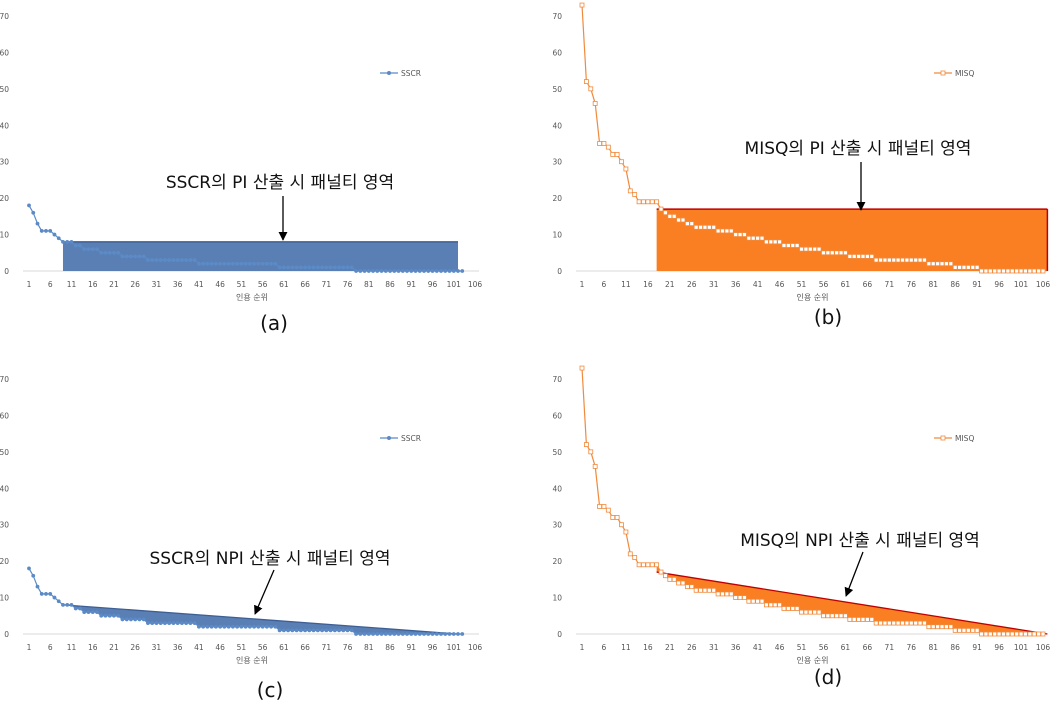 The image size is (1054, 702). What do you see at coordinates (868, 647) in the screenshot?
I see `x-tick-label: 66` at bounding box center [868, 647].